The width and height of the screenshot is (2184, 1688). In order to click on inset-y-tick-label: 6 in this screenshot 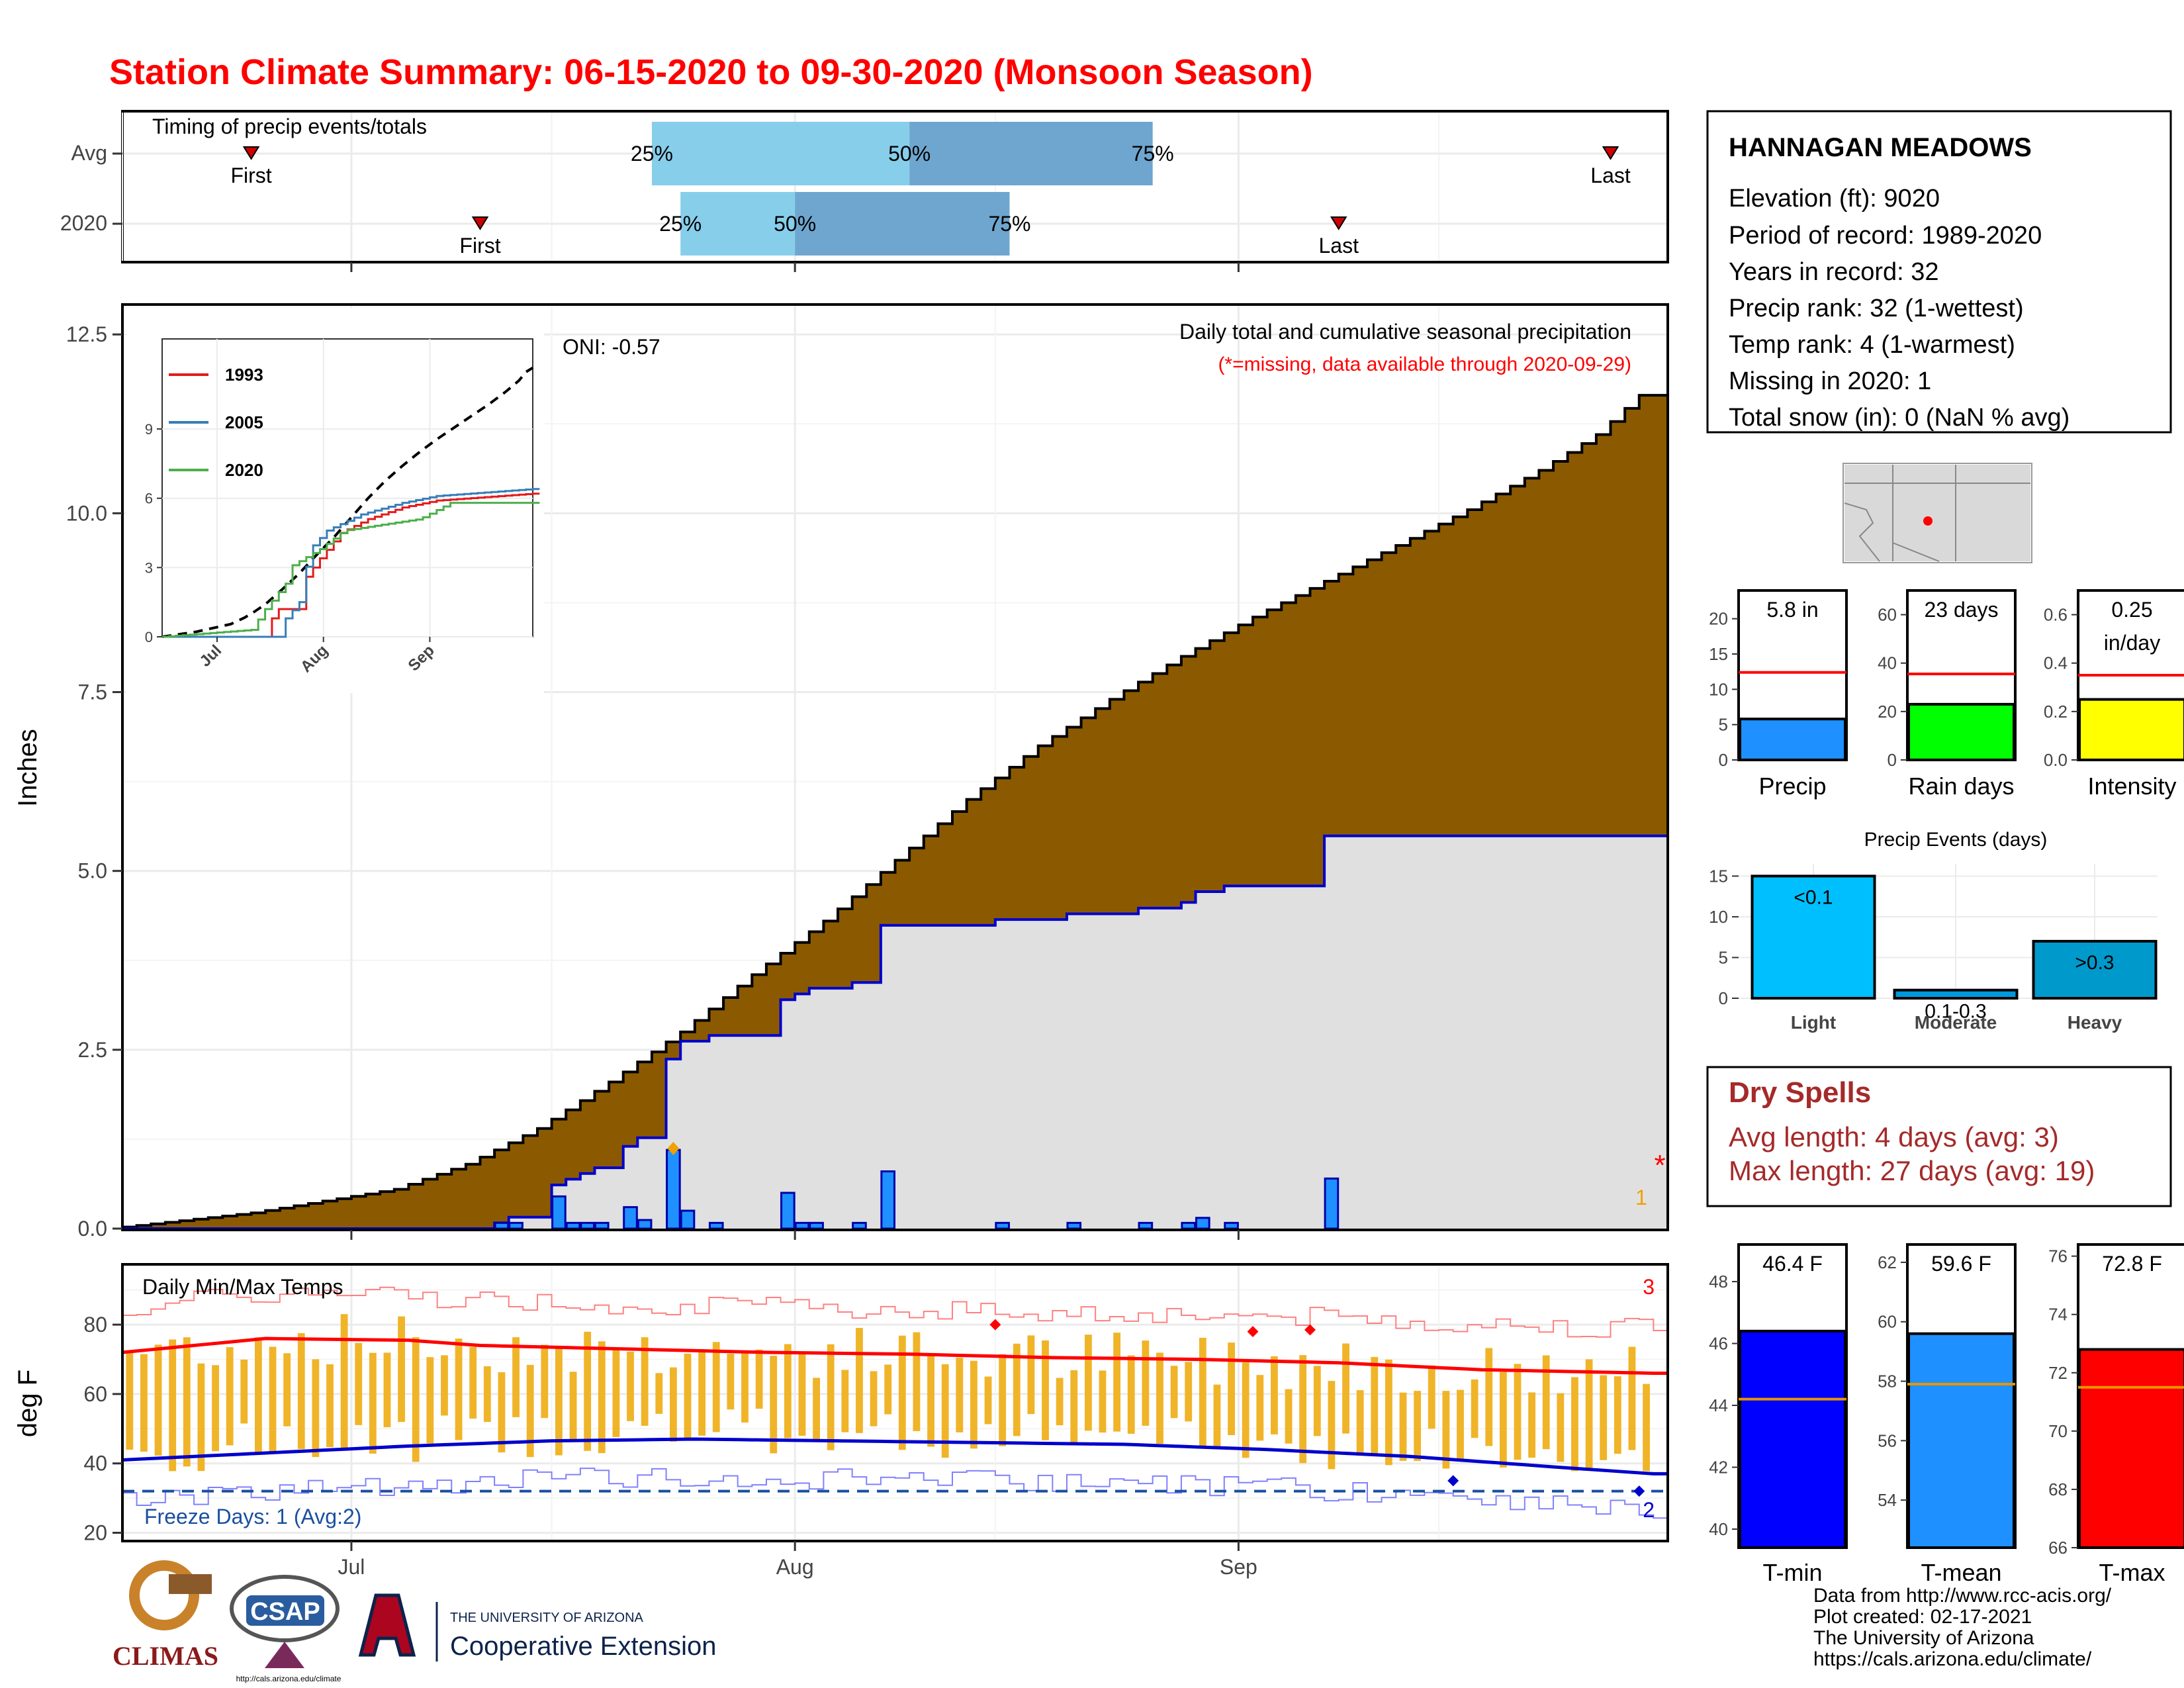, I will do `click(149, 499)`.